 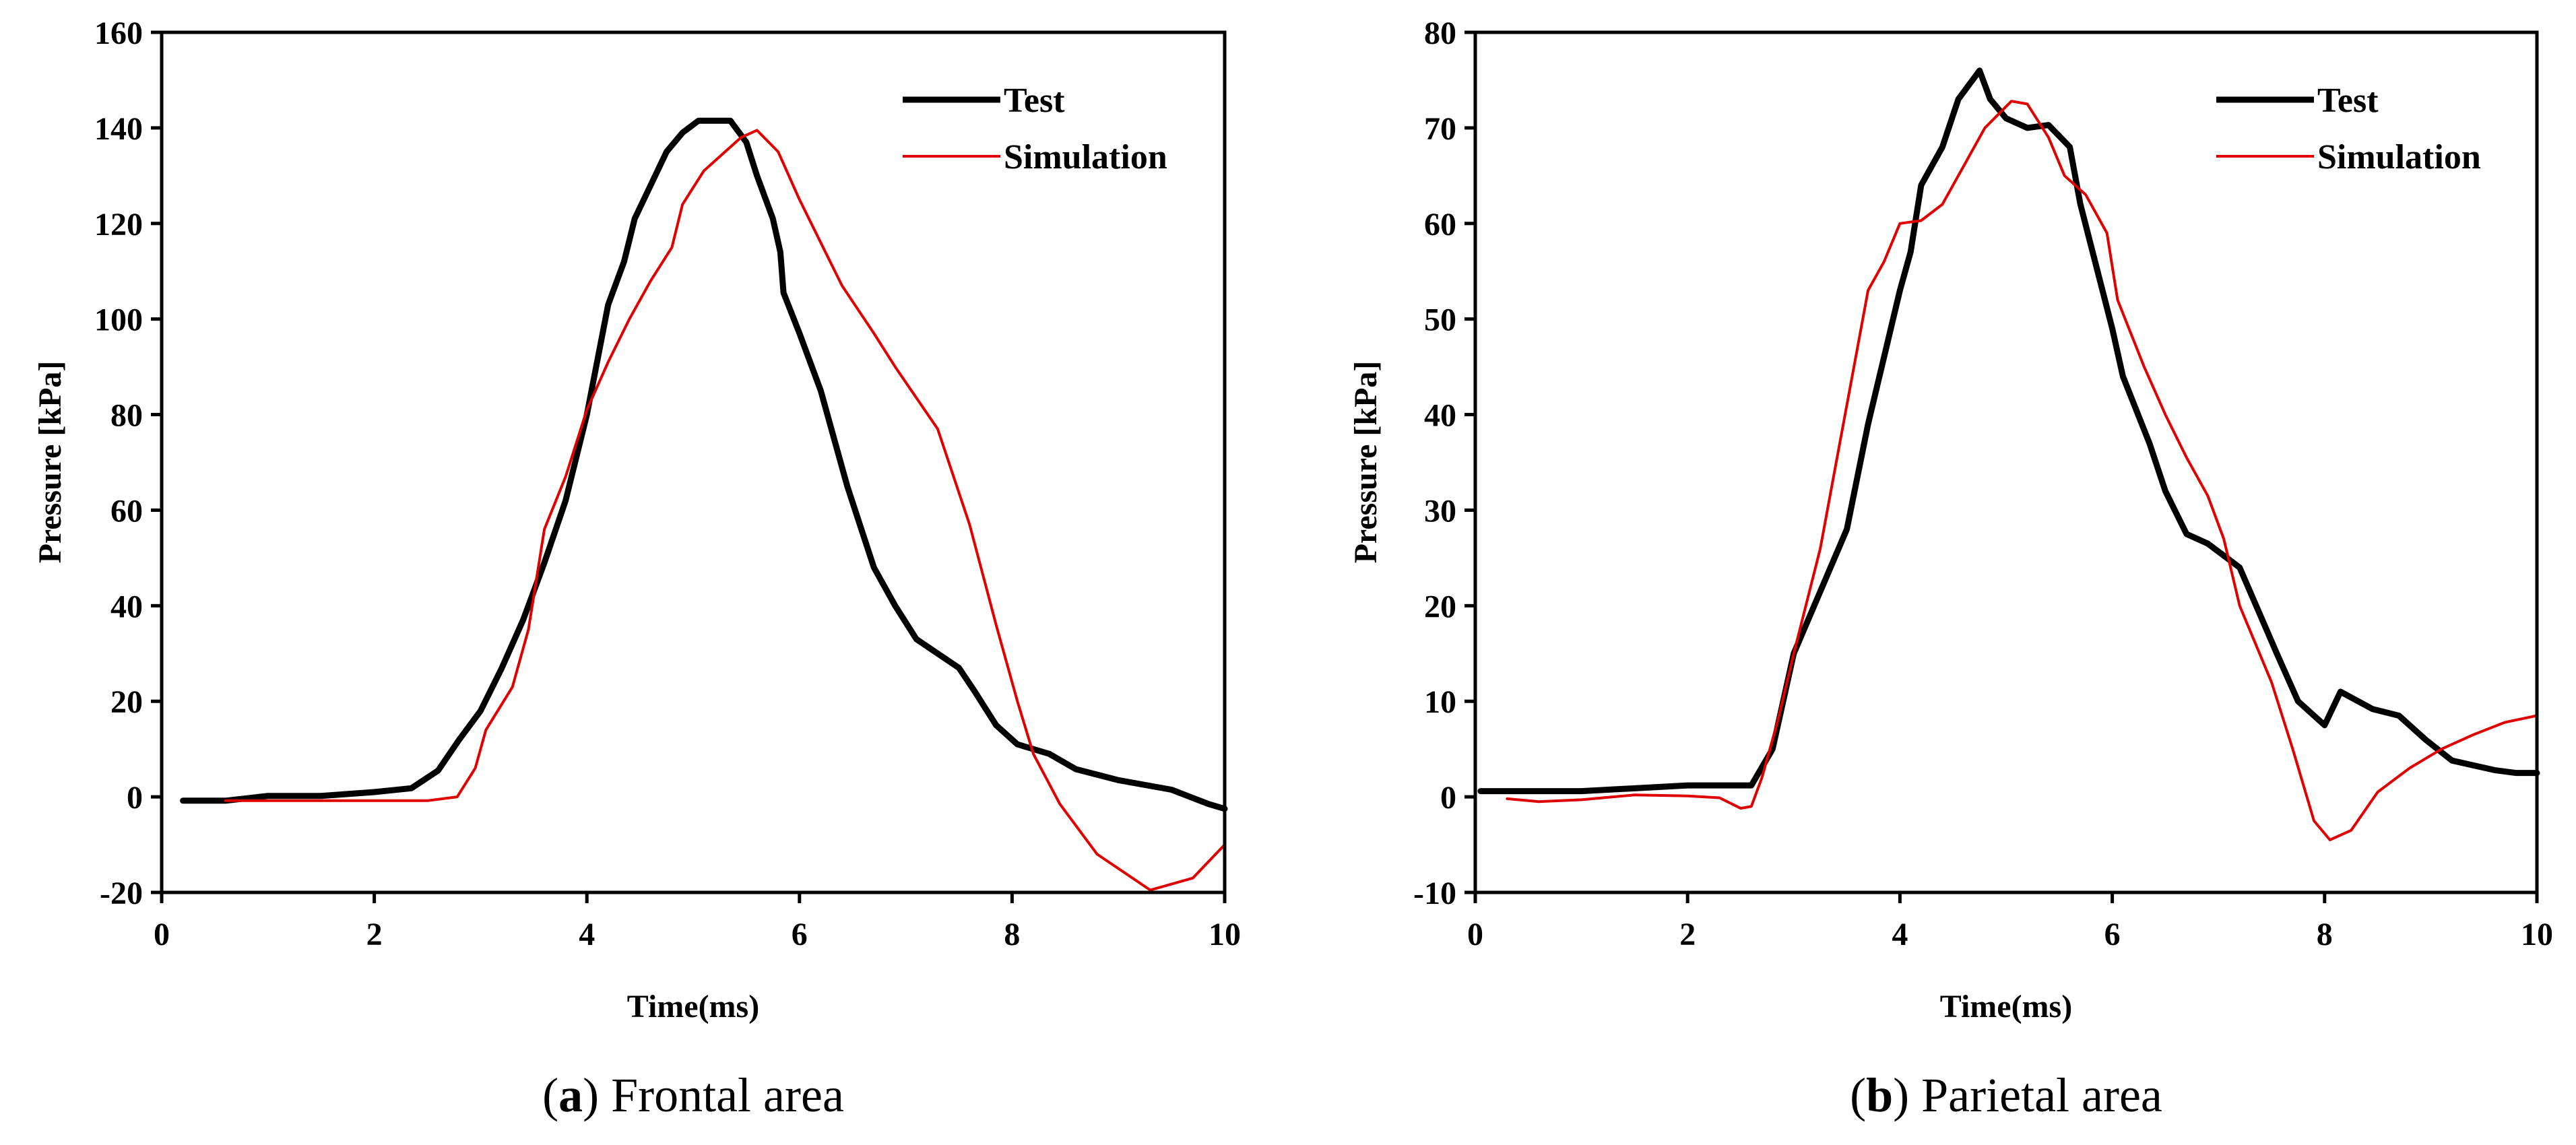 I want to click on caption: (a) Frontal area, so click(x=693, y=1095).